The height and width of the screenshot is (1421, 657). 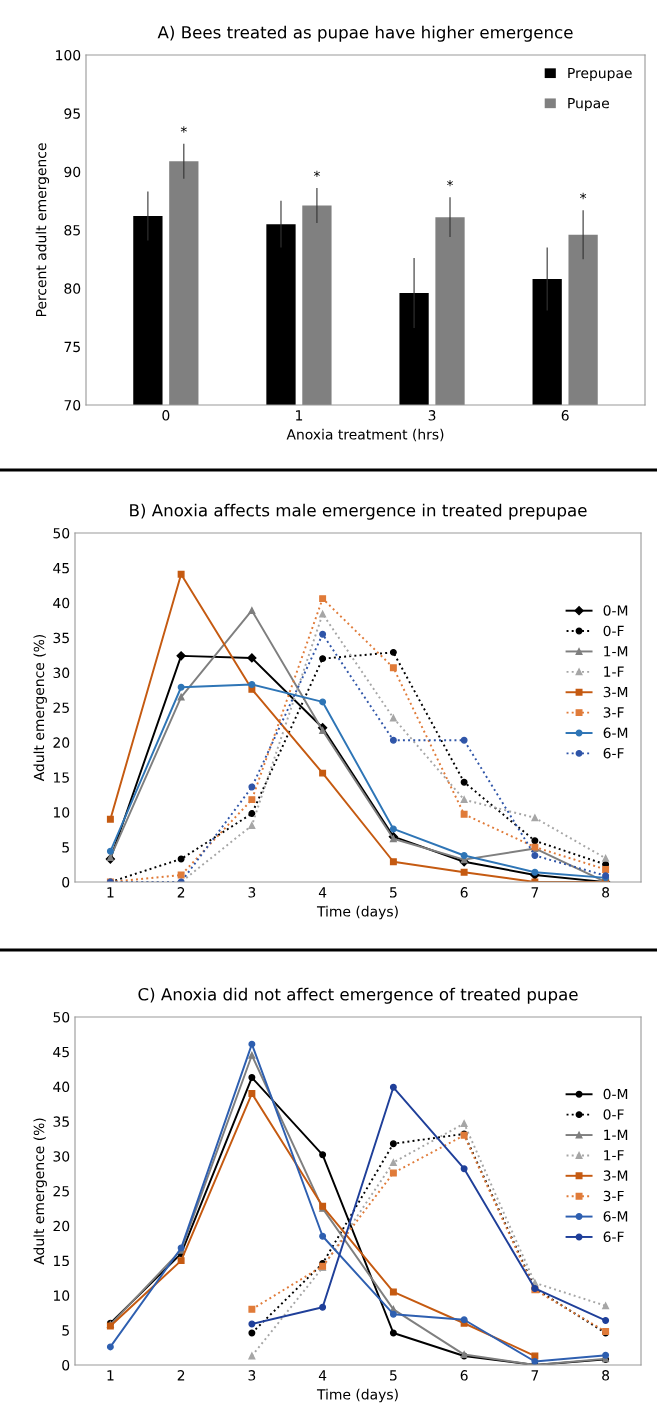 I want to click on chart-title: B) Anoxia affects male emergence in treated prepupae, so click(x=358, y=511).